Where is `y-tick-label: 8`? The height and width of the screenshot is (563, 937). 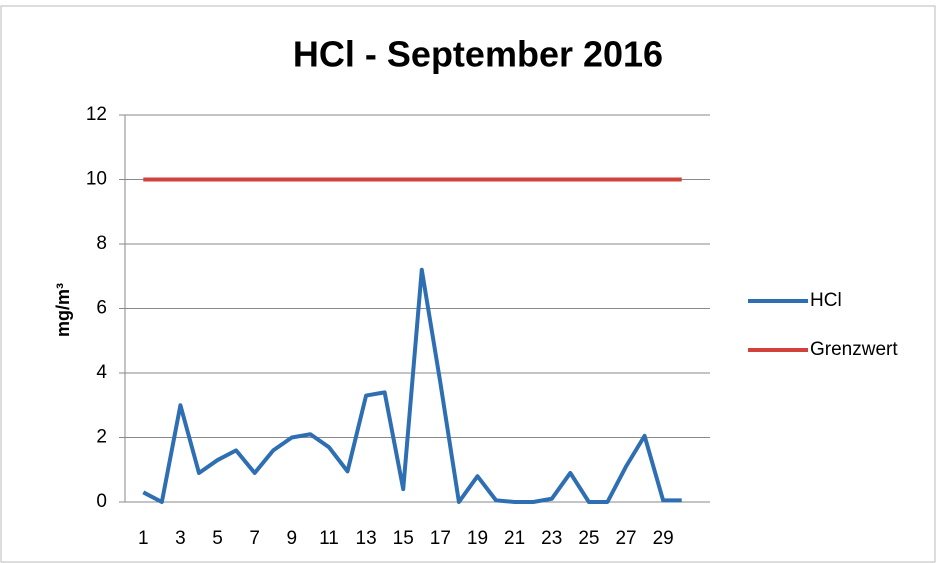 y-tick-label: 8 is located at coordinates (101, 243).